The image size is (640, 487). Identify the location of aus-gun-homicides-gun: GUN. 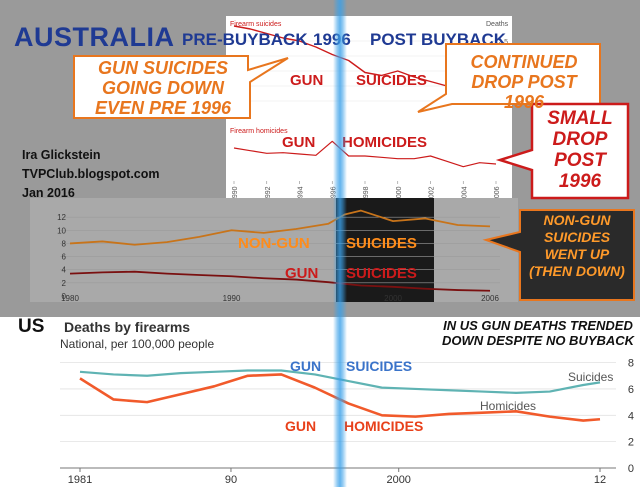
(299, 142).